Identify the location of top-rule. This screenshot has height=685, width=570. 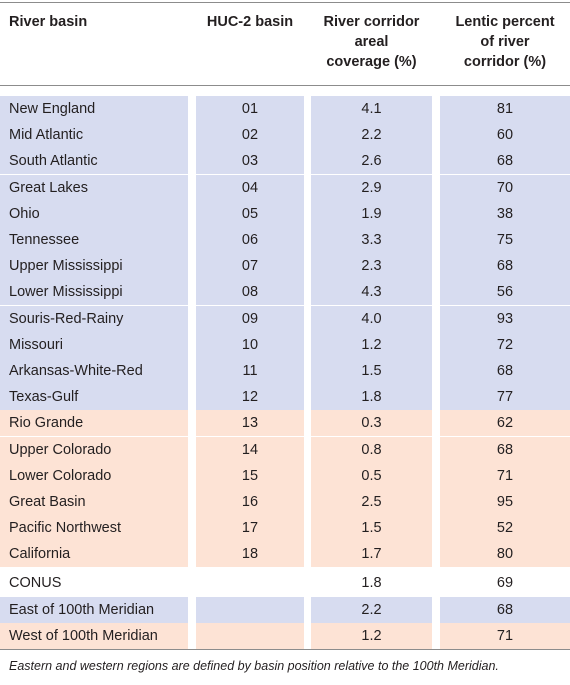
(285, 2).